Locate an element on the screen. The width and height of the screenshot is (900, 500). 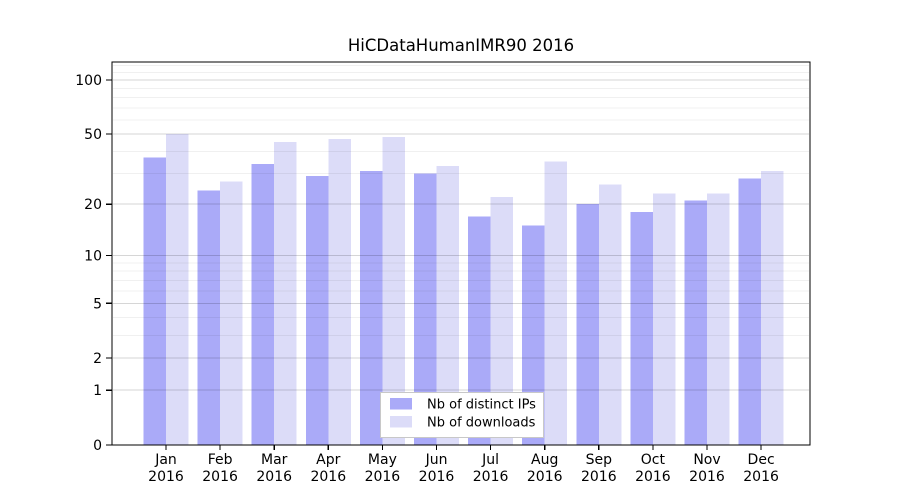
x-tick-label-month: Jul is located at coordinates (490, 460).